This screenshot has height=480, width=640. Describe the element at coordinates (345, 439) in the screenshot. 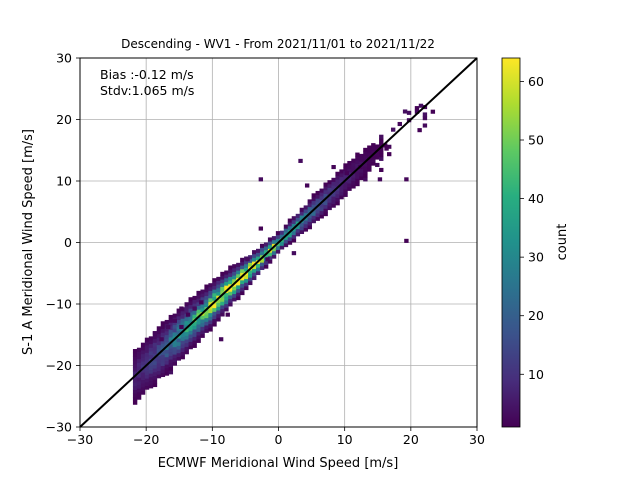

I see `x-tick-label: 10` at that location.